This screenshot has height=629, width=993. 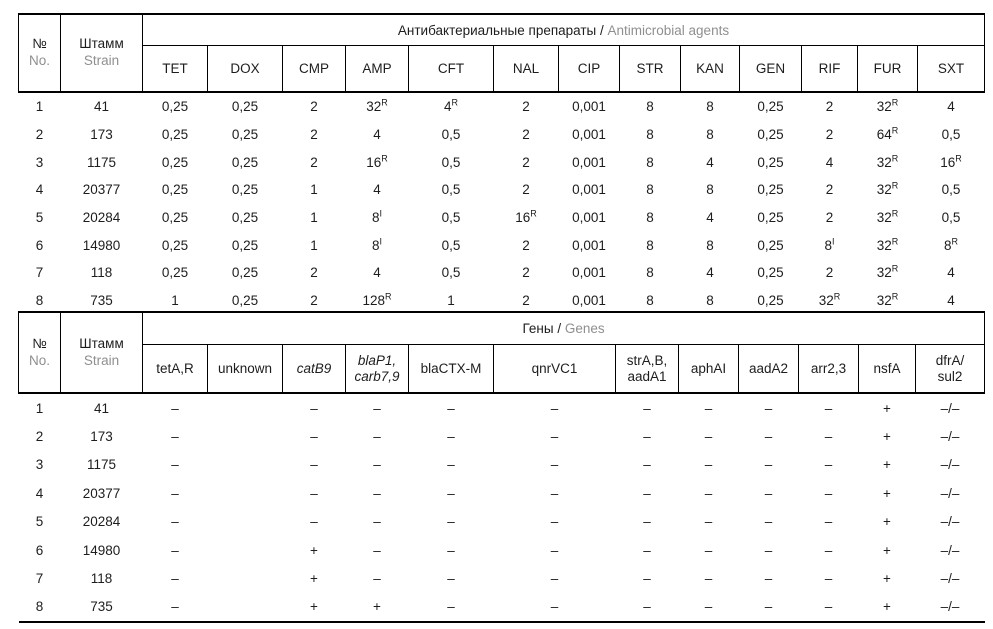 I want to click on strain-cell: 735, so click(x=101, y=607).